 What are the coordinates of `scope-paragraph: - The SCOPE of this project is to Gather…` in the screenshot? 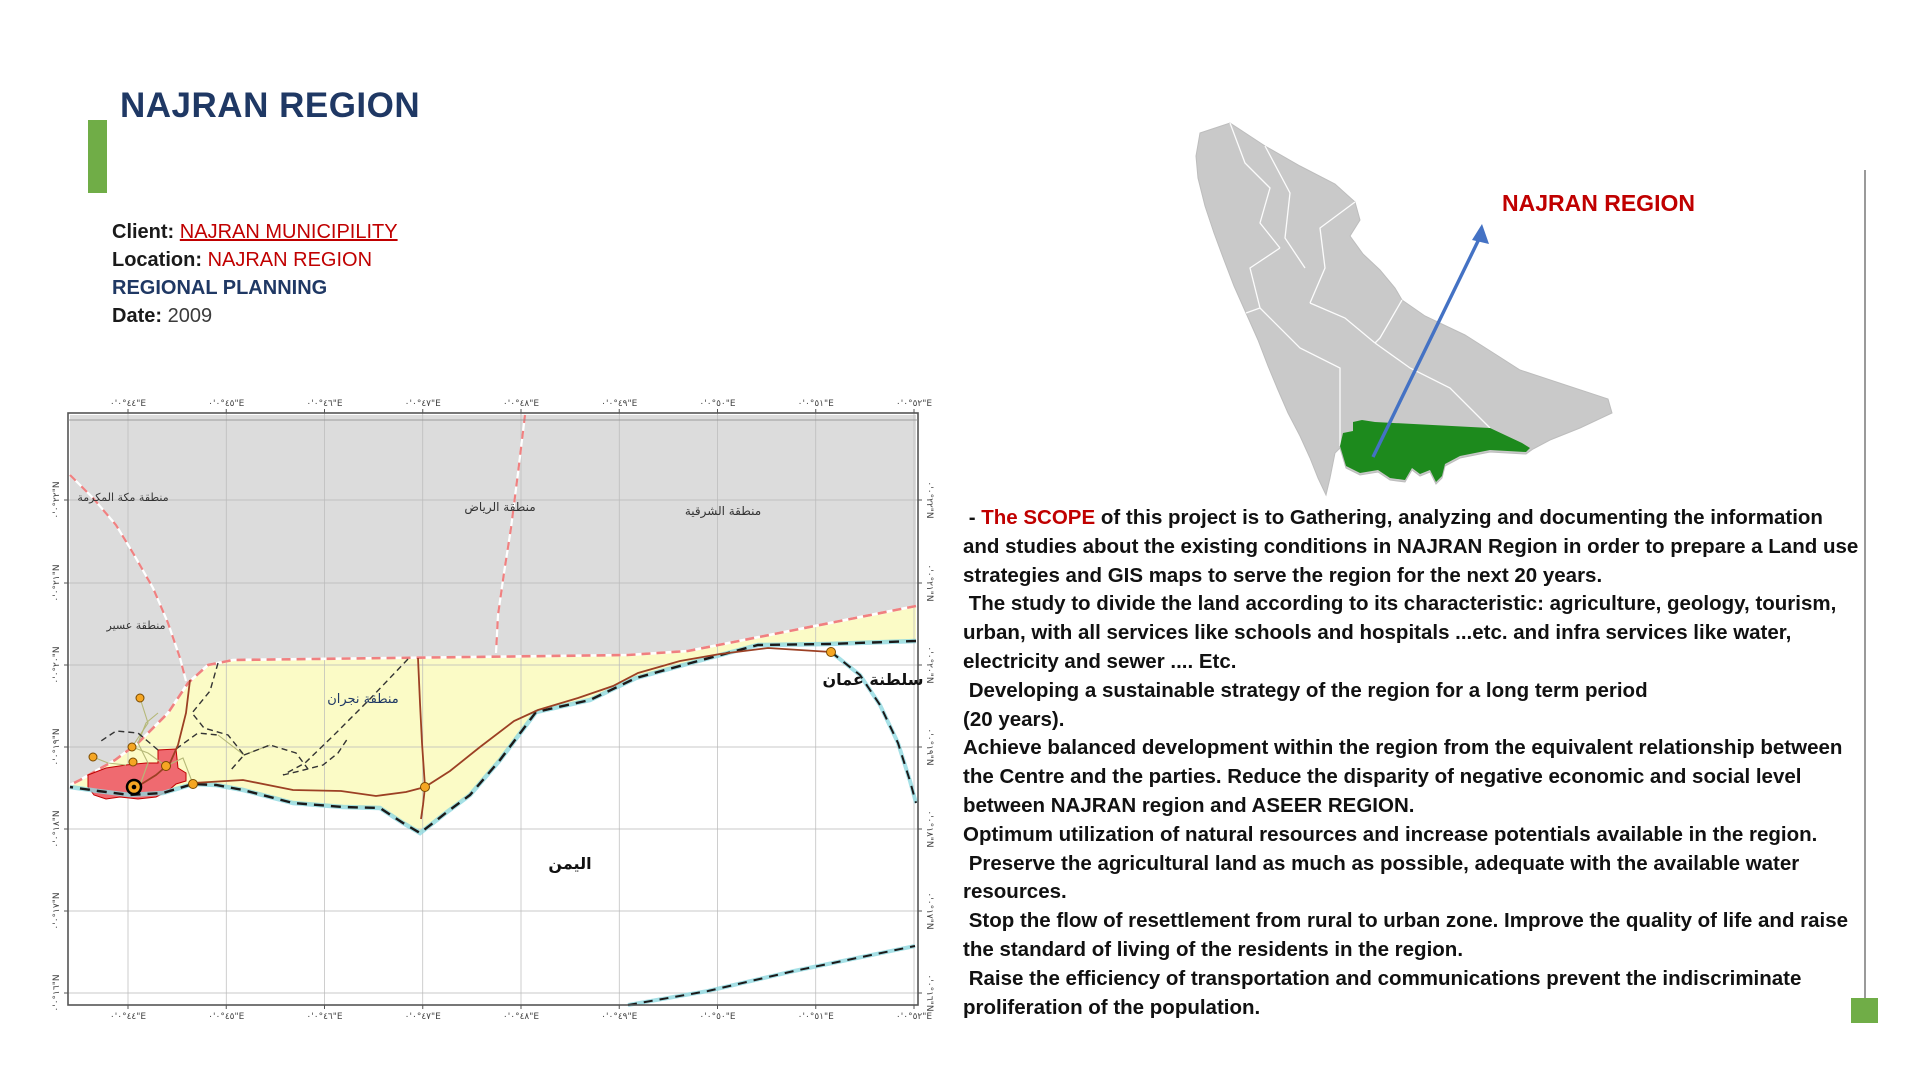 It's located at (1413, 546).